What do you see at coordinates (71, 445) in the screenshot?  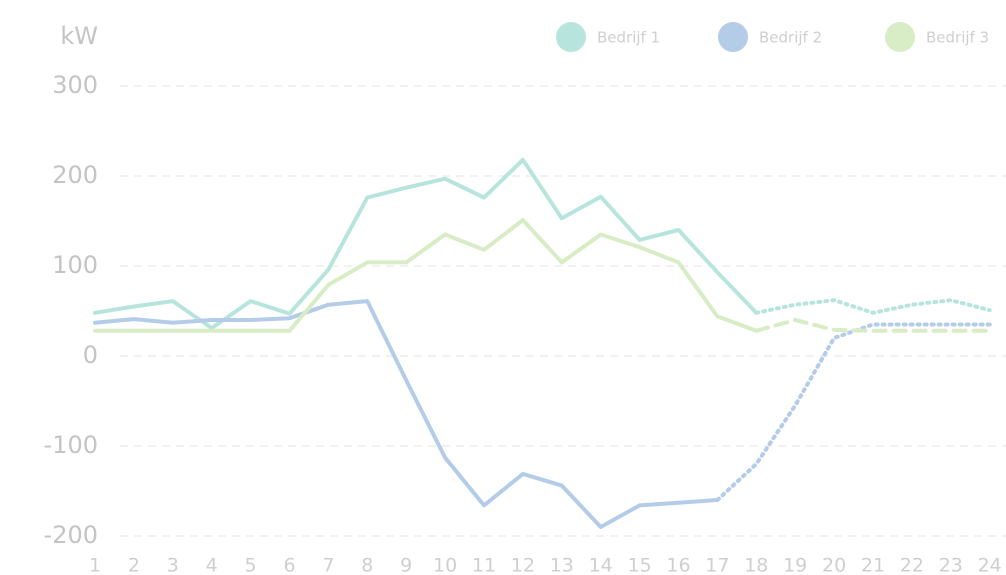 I see `y-tick-label: -100` at bounding box center [71, 445].